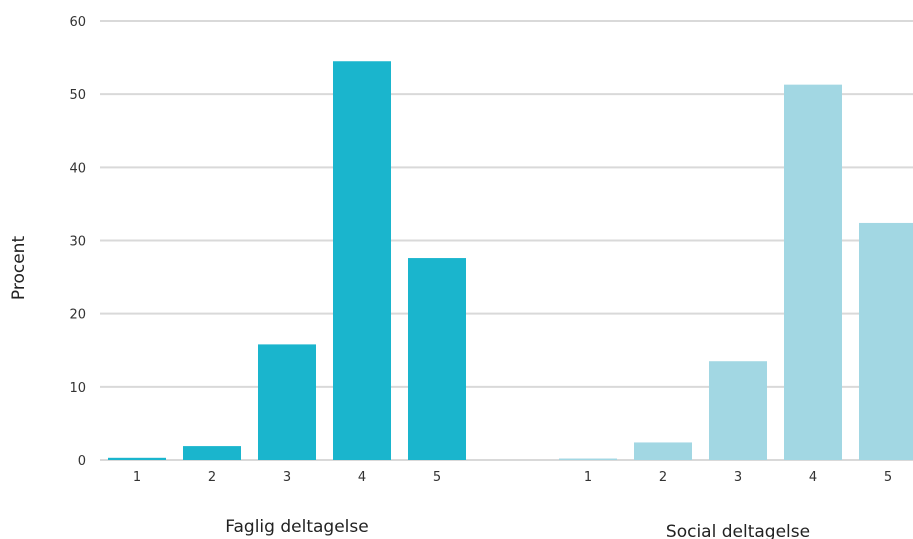  Describe the element at coordinates (77, 22) in the screenshot. I see `y-tick-label: 60` at that location.